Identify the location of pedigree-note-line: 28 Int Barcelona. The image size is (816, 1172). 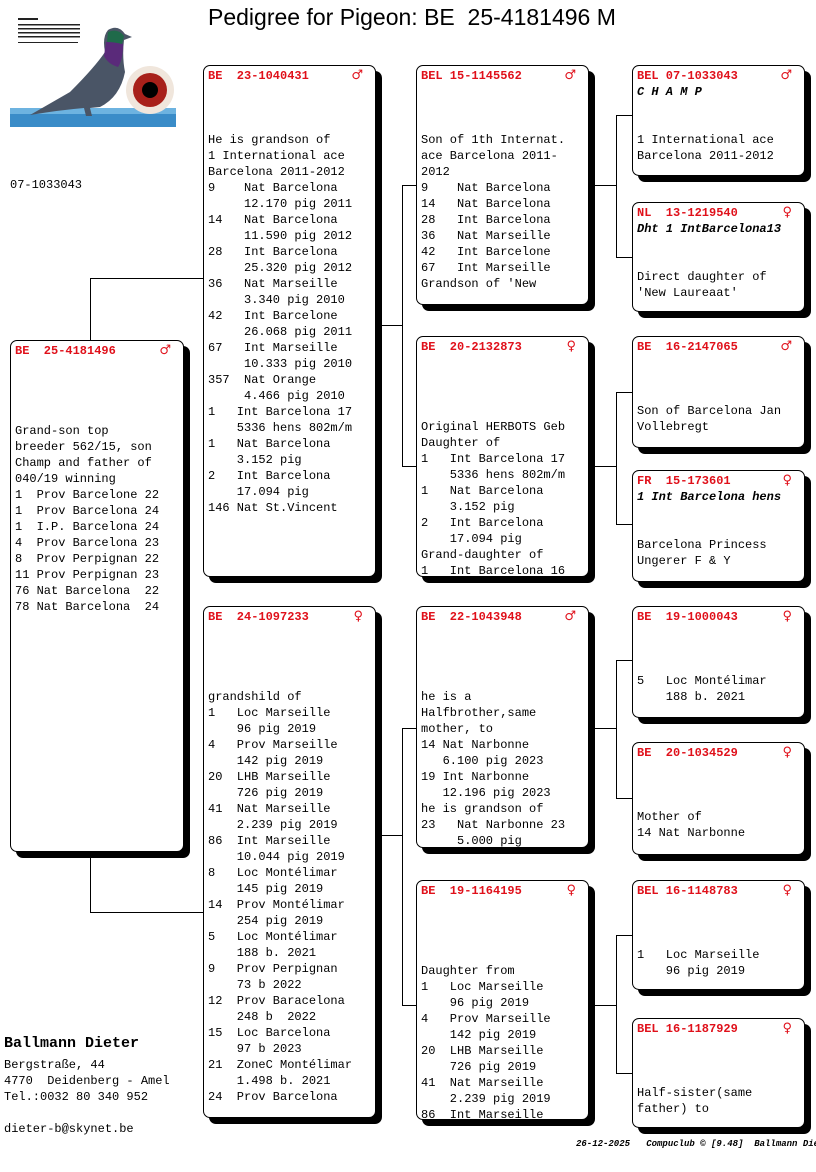
(486, 220).